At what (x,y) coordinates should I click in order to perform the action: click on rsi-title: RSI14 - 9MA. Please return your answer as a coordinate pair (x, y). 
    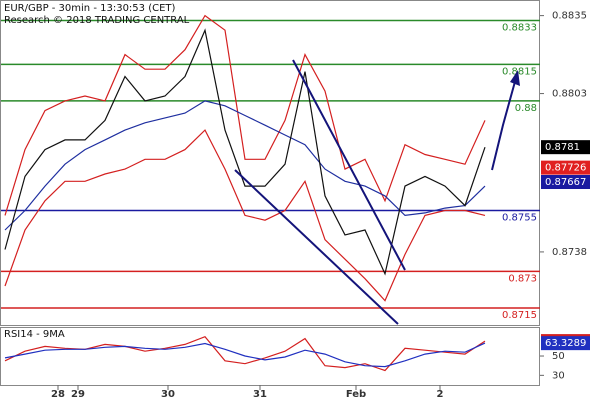
    Looking at the image, I should click on (34, 334).